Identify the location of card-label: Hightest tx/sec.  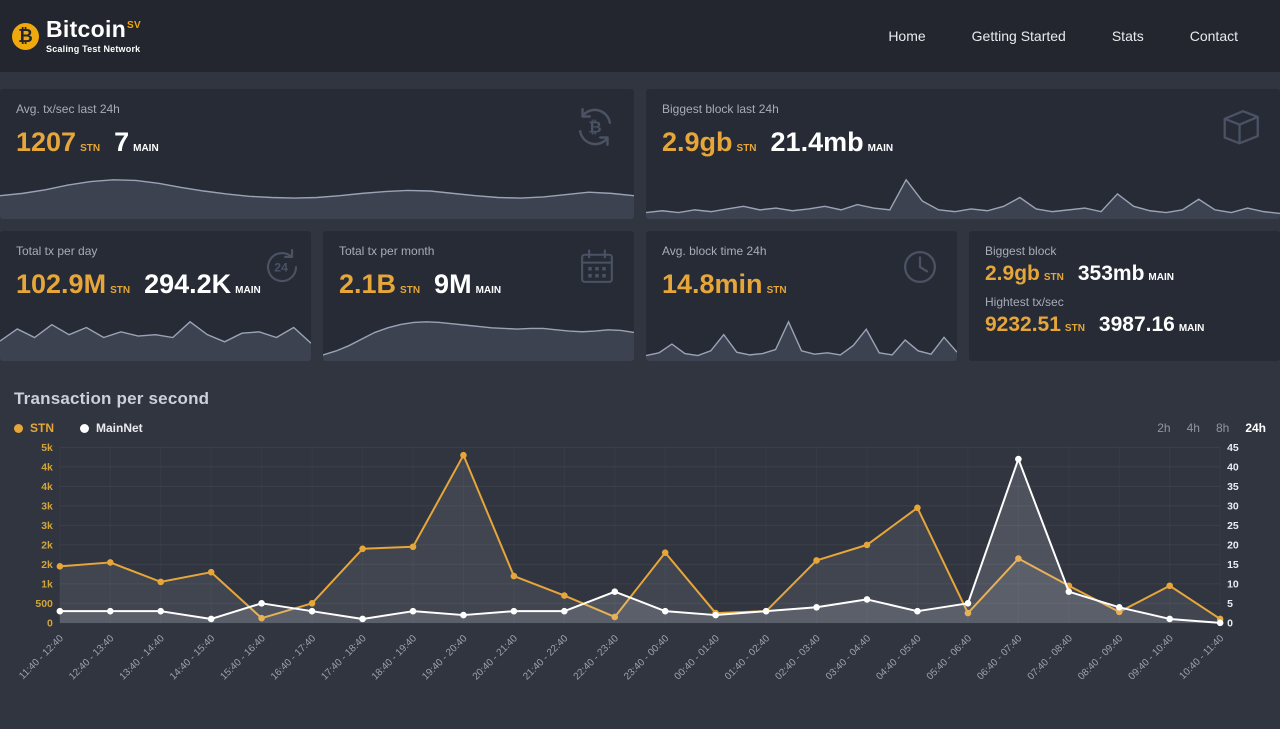
(1024, 302).